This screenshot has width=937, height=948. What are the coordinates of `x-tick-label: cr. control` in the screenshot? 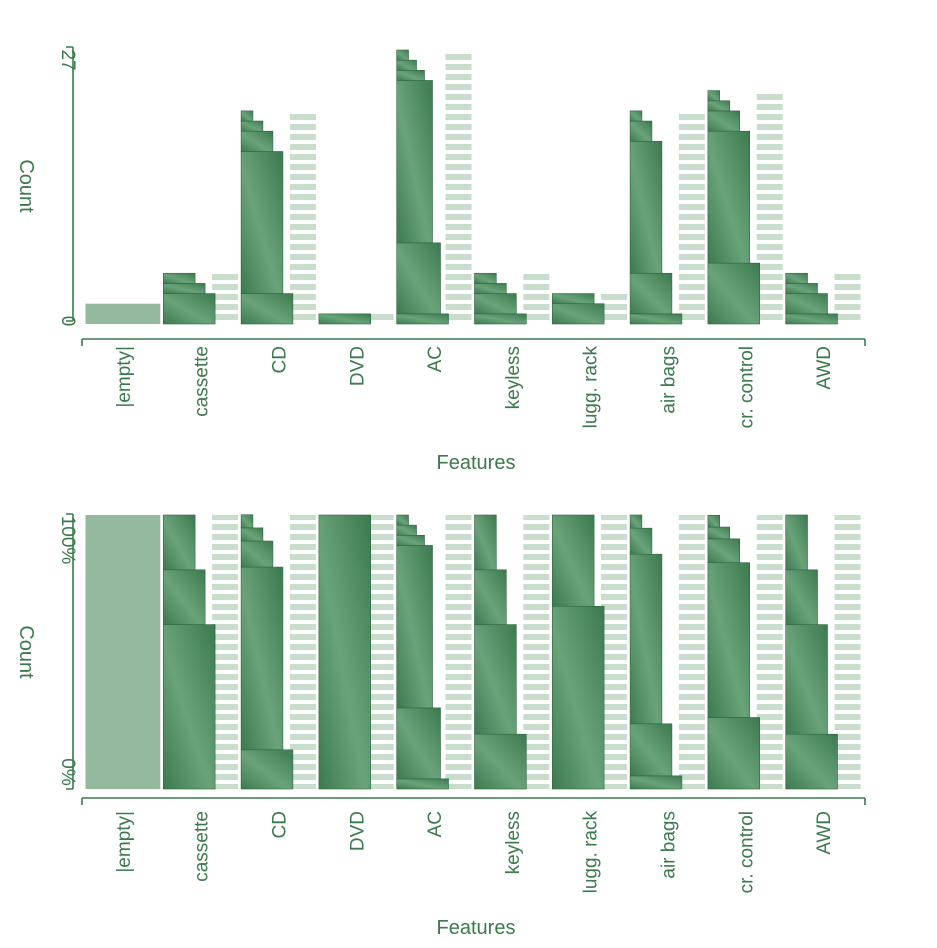 It's located at (746, 387).